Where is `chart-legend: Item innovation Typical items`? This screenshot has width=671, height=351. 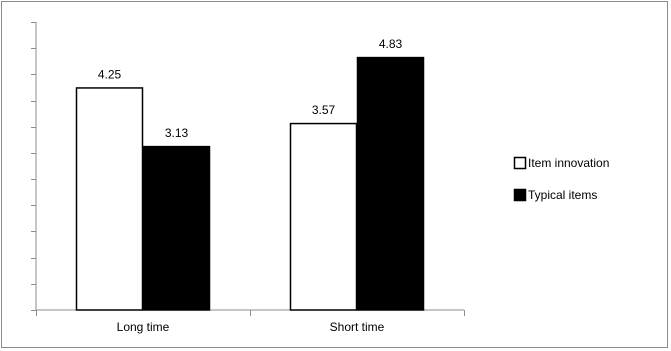 chart-legend: Item innovation Typical items is located at coordinates (561, 179).